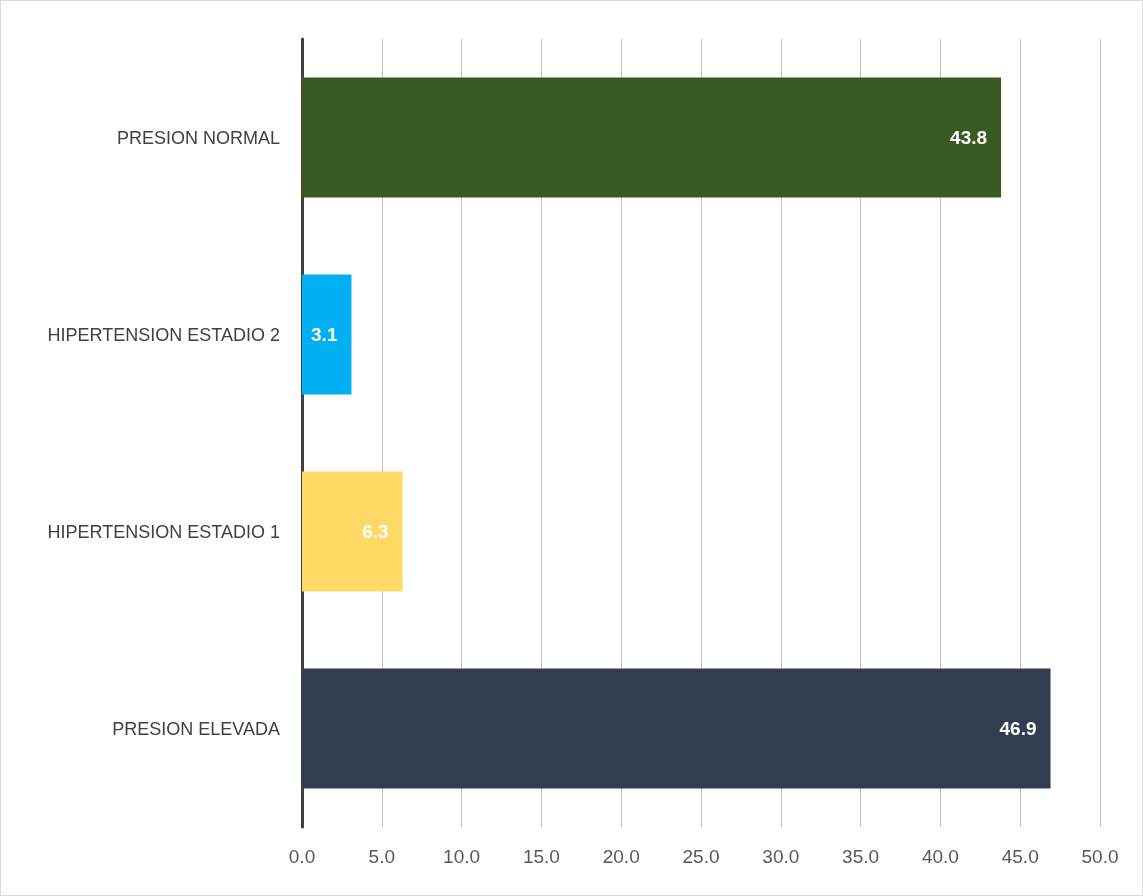 This screenshot has height=896, width=1143. What do you see at coordinates (302, 856) in the screenshot?
I see `x-tick-label: 0.0` at bounding box center [302, 856].